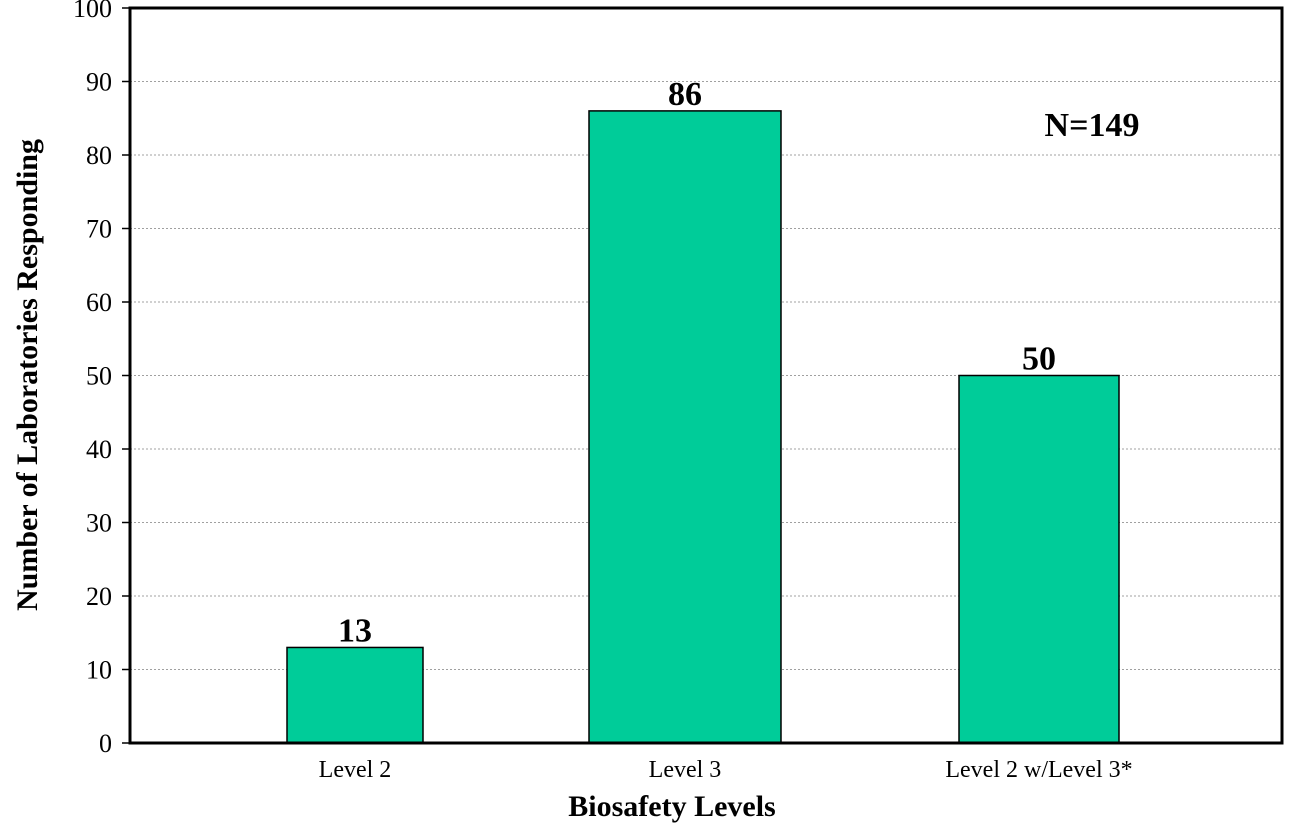 The height and width of the screenshot is (831, 1291). I want to click on y-tick-label: 20, so click(99, 596).